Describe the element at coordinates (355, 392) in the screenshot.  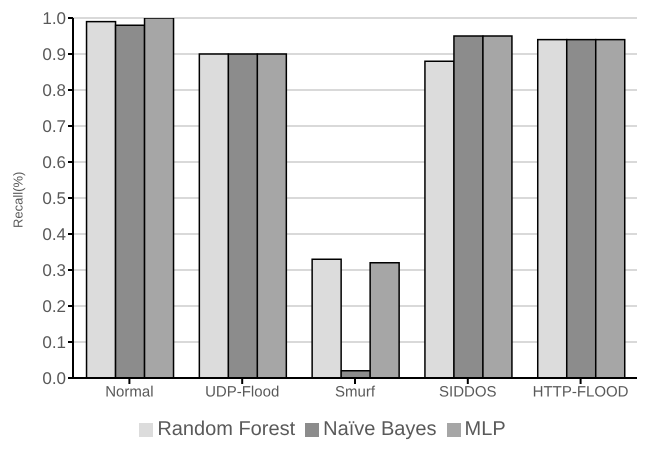
I see `x-tick-label: Smurf` at that location.